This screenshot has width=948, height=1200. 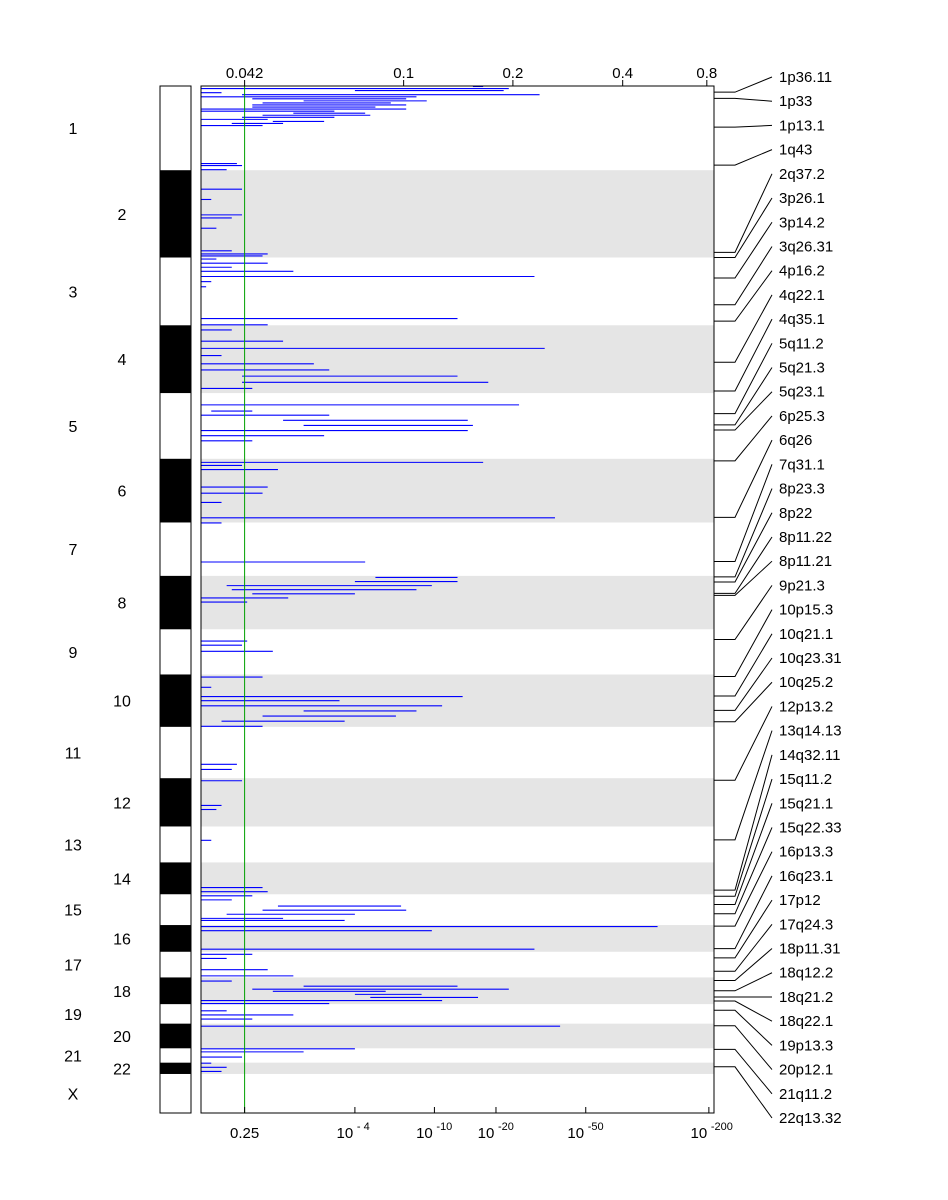 I want to click on chromosome-label: 12, so click(x=122, y=803).